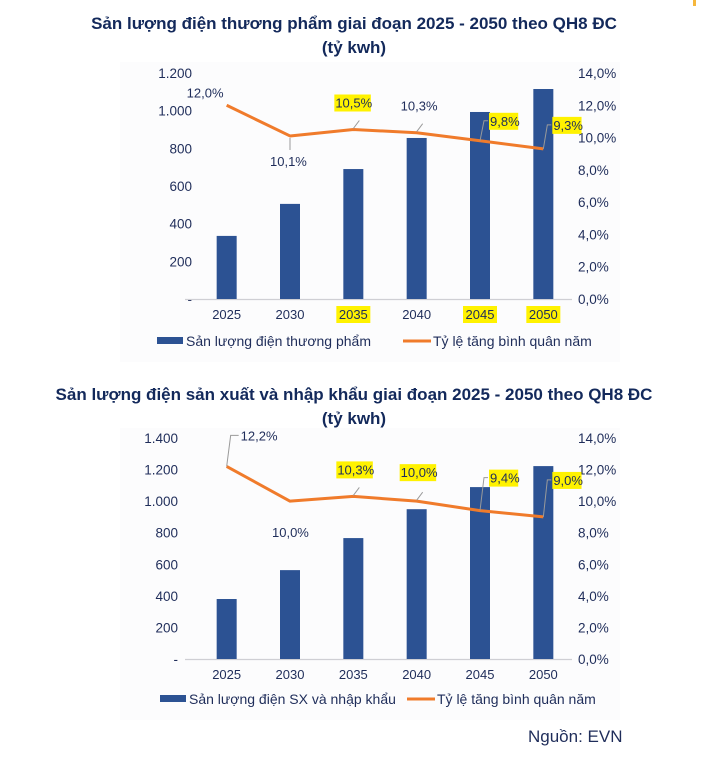 The width and height of the screenshot is (708, 758). What do you see at coordinates (278, 341) in the screenshot?
I see `legend-bar-label: Sản lượng điện thương phẩm` at bounding box center [278, 341].